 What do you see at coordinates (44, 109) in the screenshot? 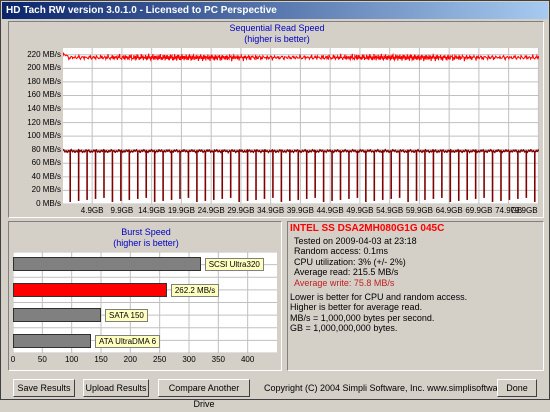
I see `read-y-tick-label: 140 MB/s` at bounding box center [44, 109].